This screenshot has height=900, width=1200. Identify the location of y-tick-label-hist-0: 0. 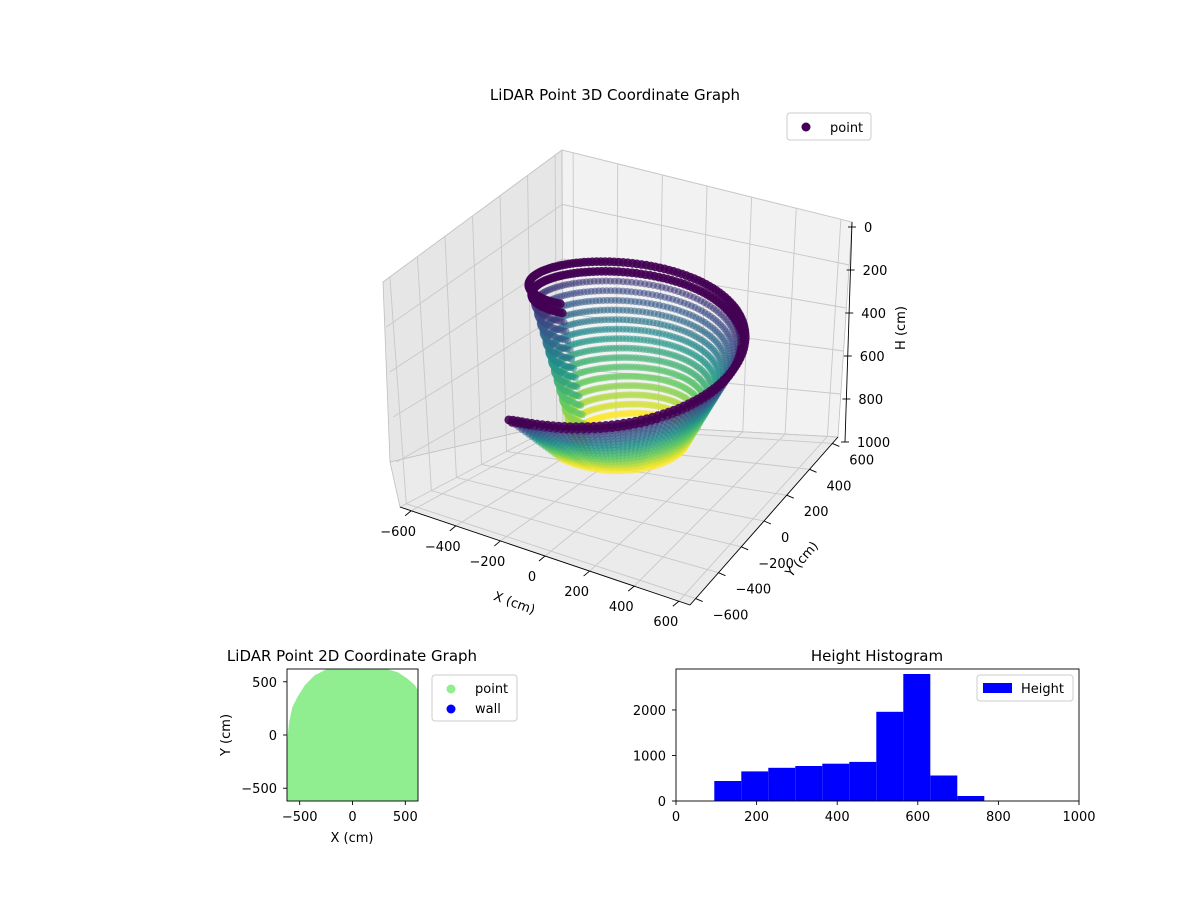
(662, 802).